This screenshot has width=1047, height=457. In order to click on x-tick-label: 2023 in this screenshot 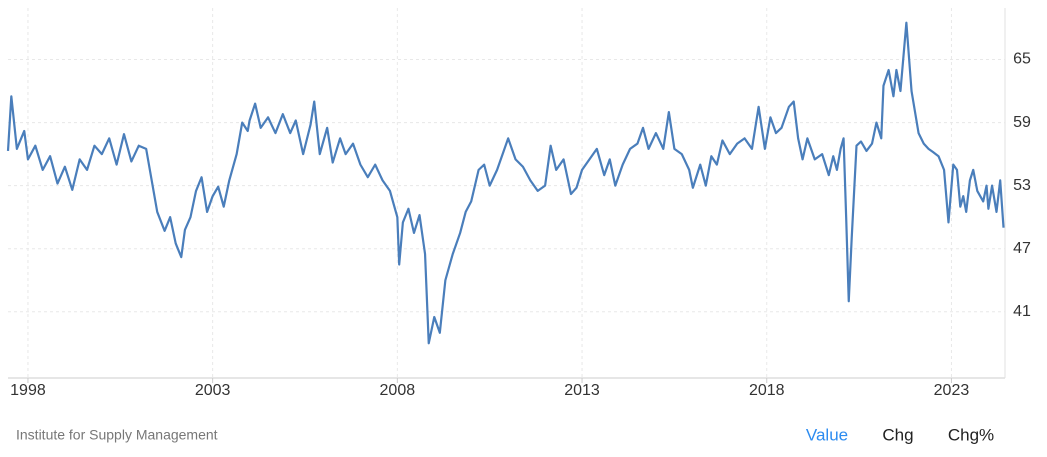, I will do `click(952, 390)`.